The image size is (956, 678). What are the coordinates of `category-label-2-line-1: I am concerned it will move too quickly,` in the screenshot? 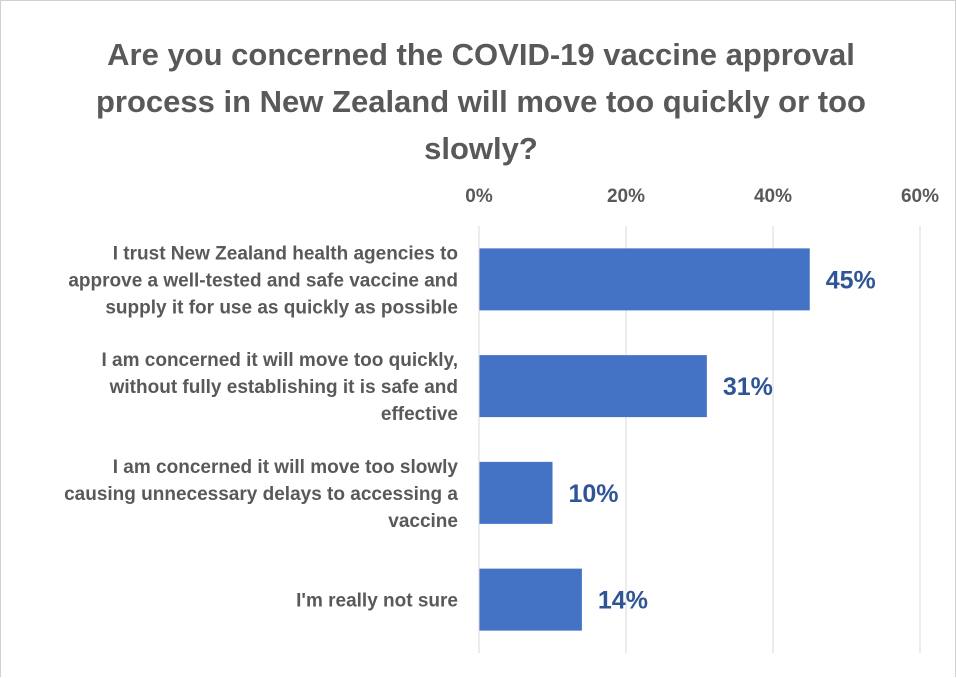 It's located at (279, 360).